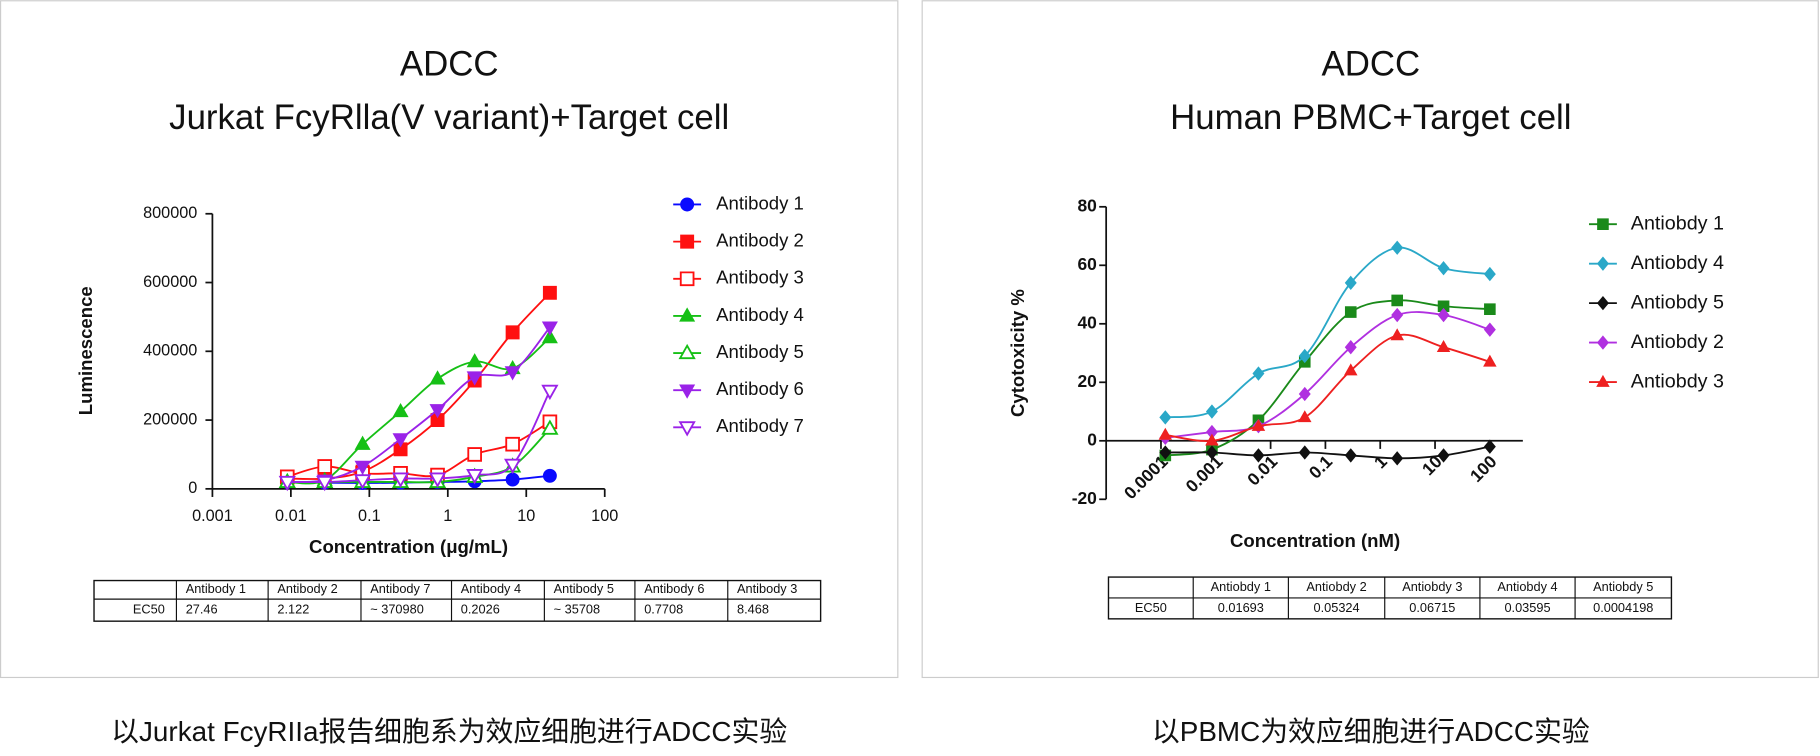  What do you see at coordinates (1084, 498) in the screenshot?
I see `y-tick-label: -20` at bounding box center [1084, 498].